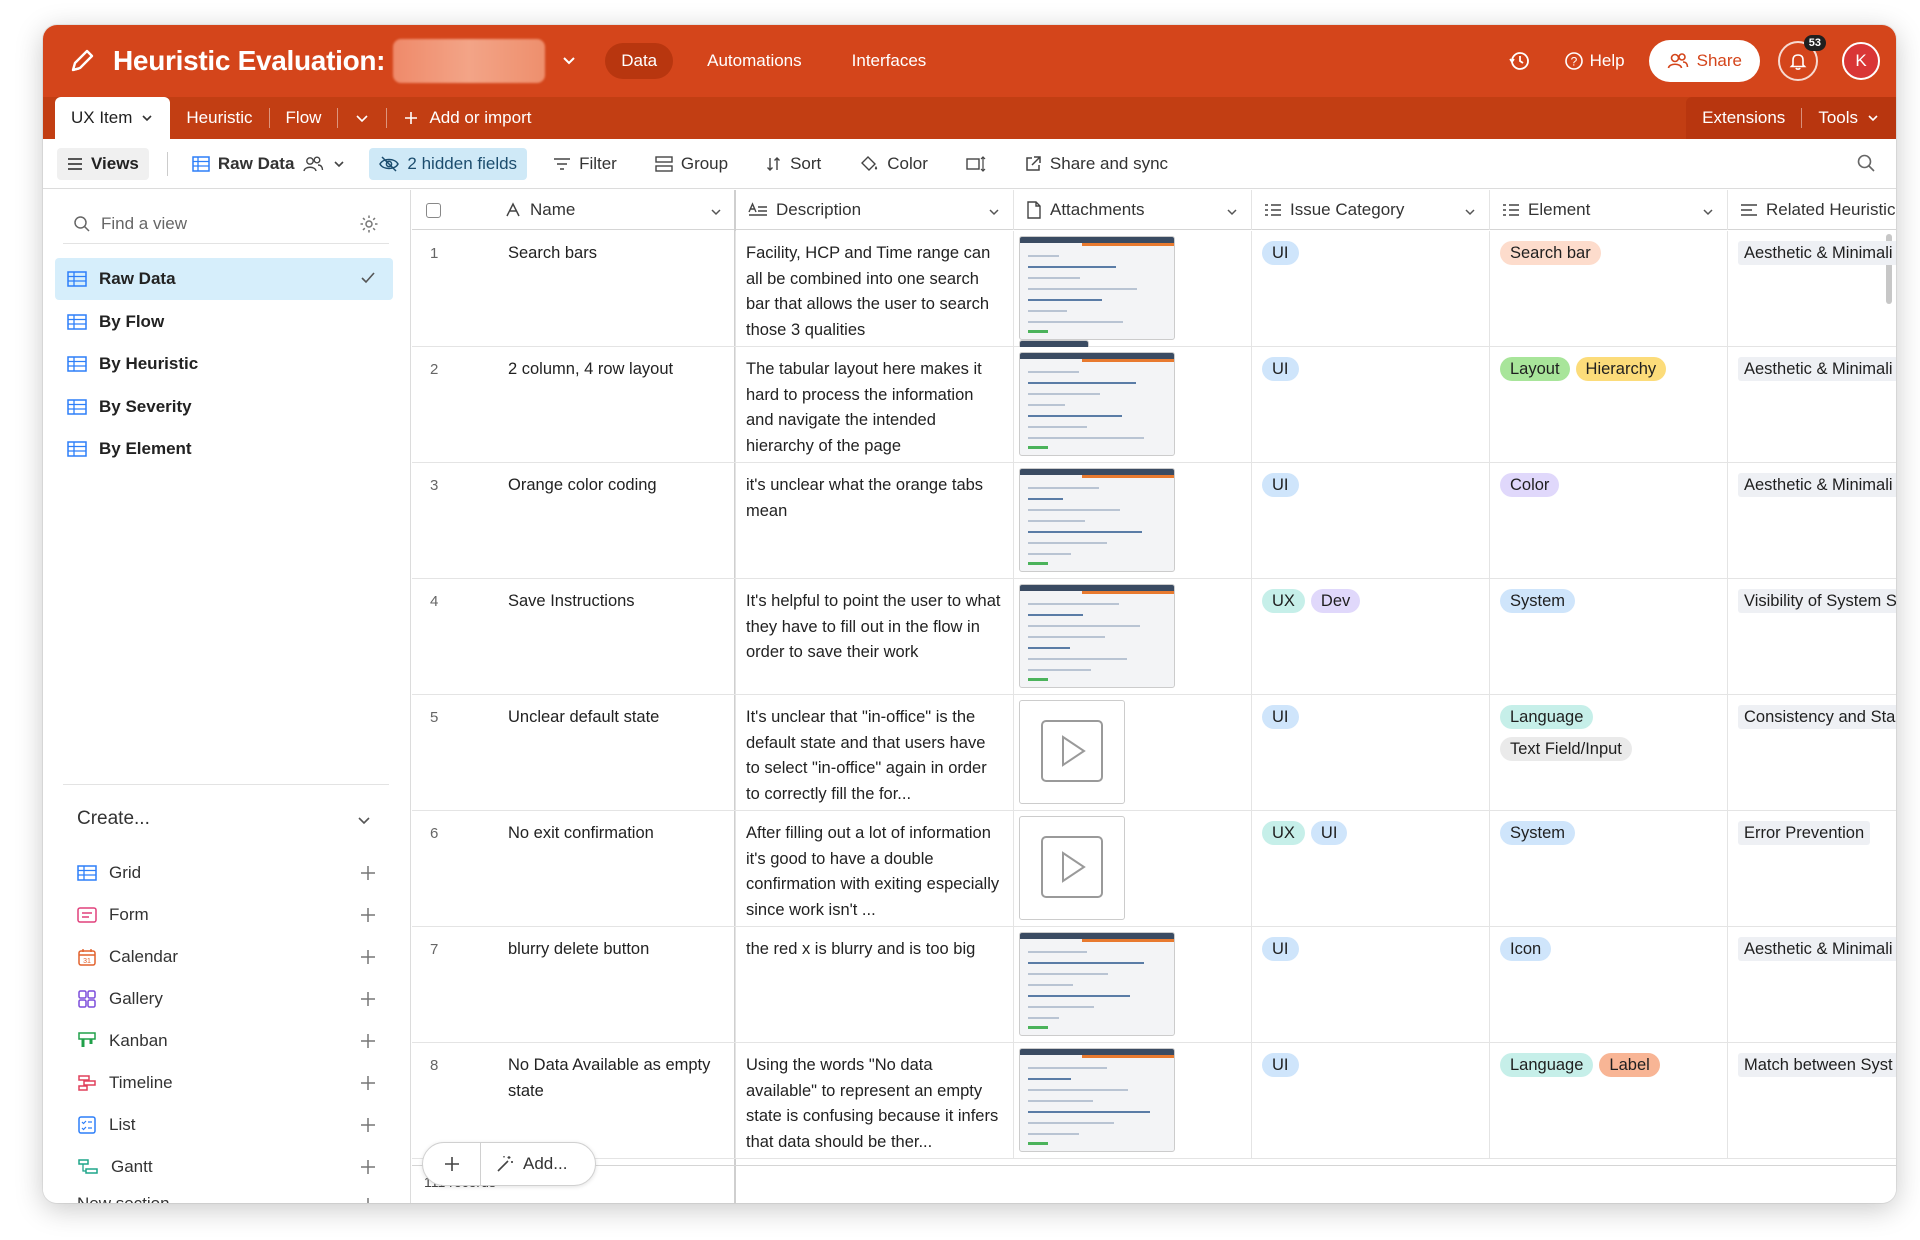  What do you see at coordinates (1744, 117) in the screenshot?
I see `extensions-button: Extensions` at bounding box center [1744, 117].